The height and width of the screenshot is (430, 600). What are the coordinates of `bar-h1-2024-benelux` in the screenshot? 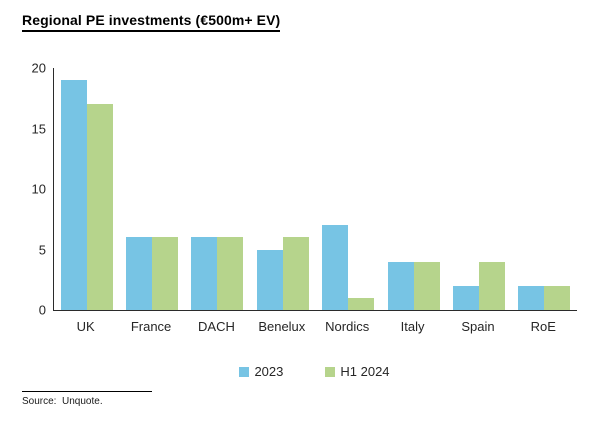 It's located at (295, 273).